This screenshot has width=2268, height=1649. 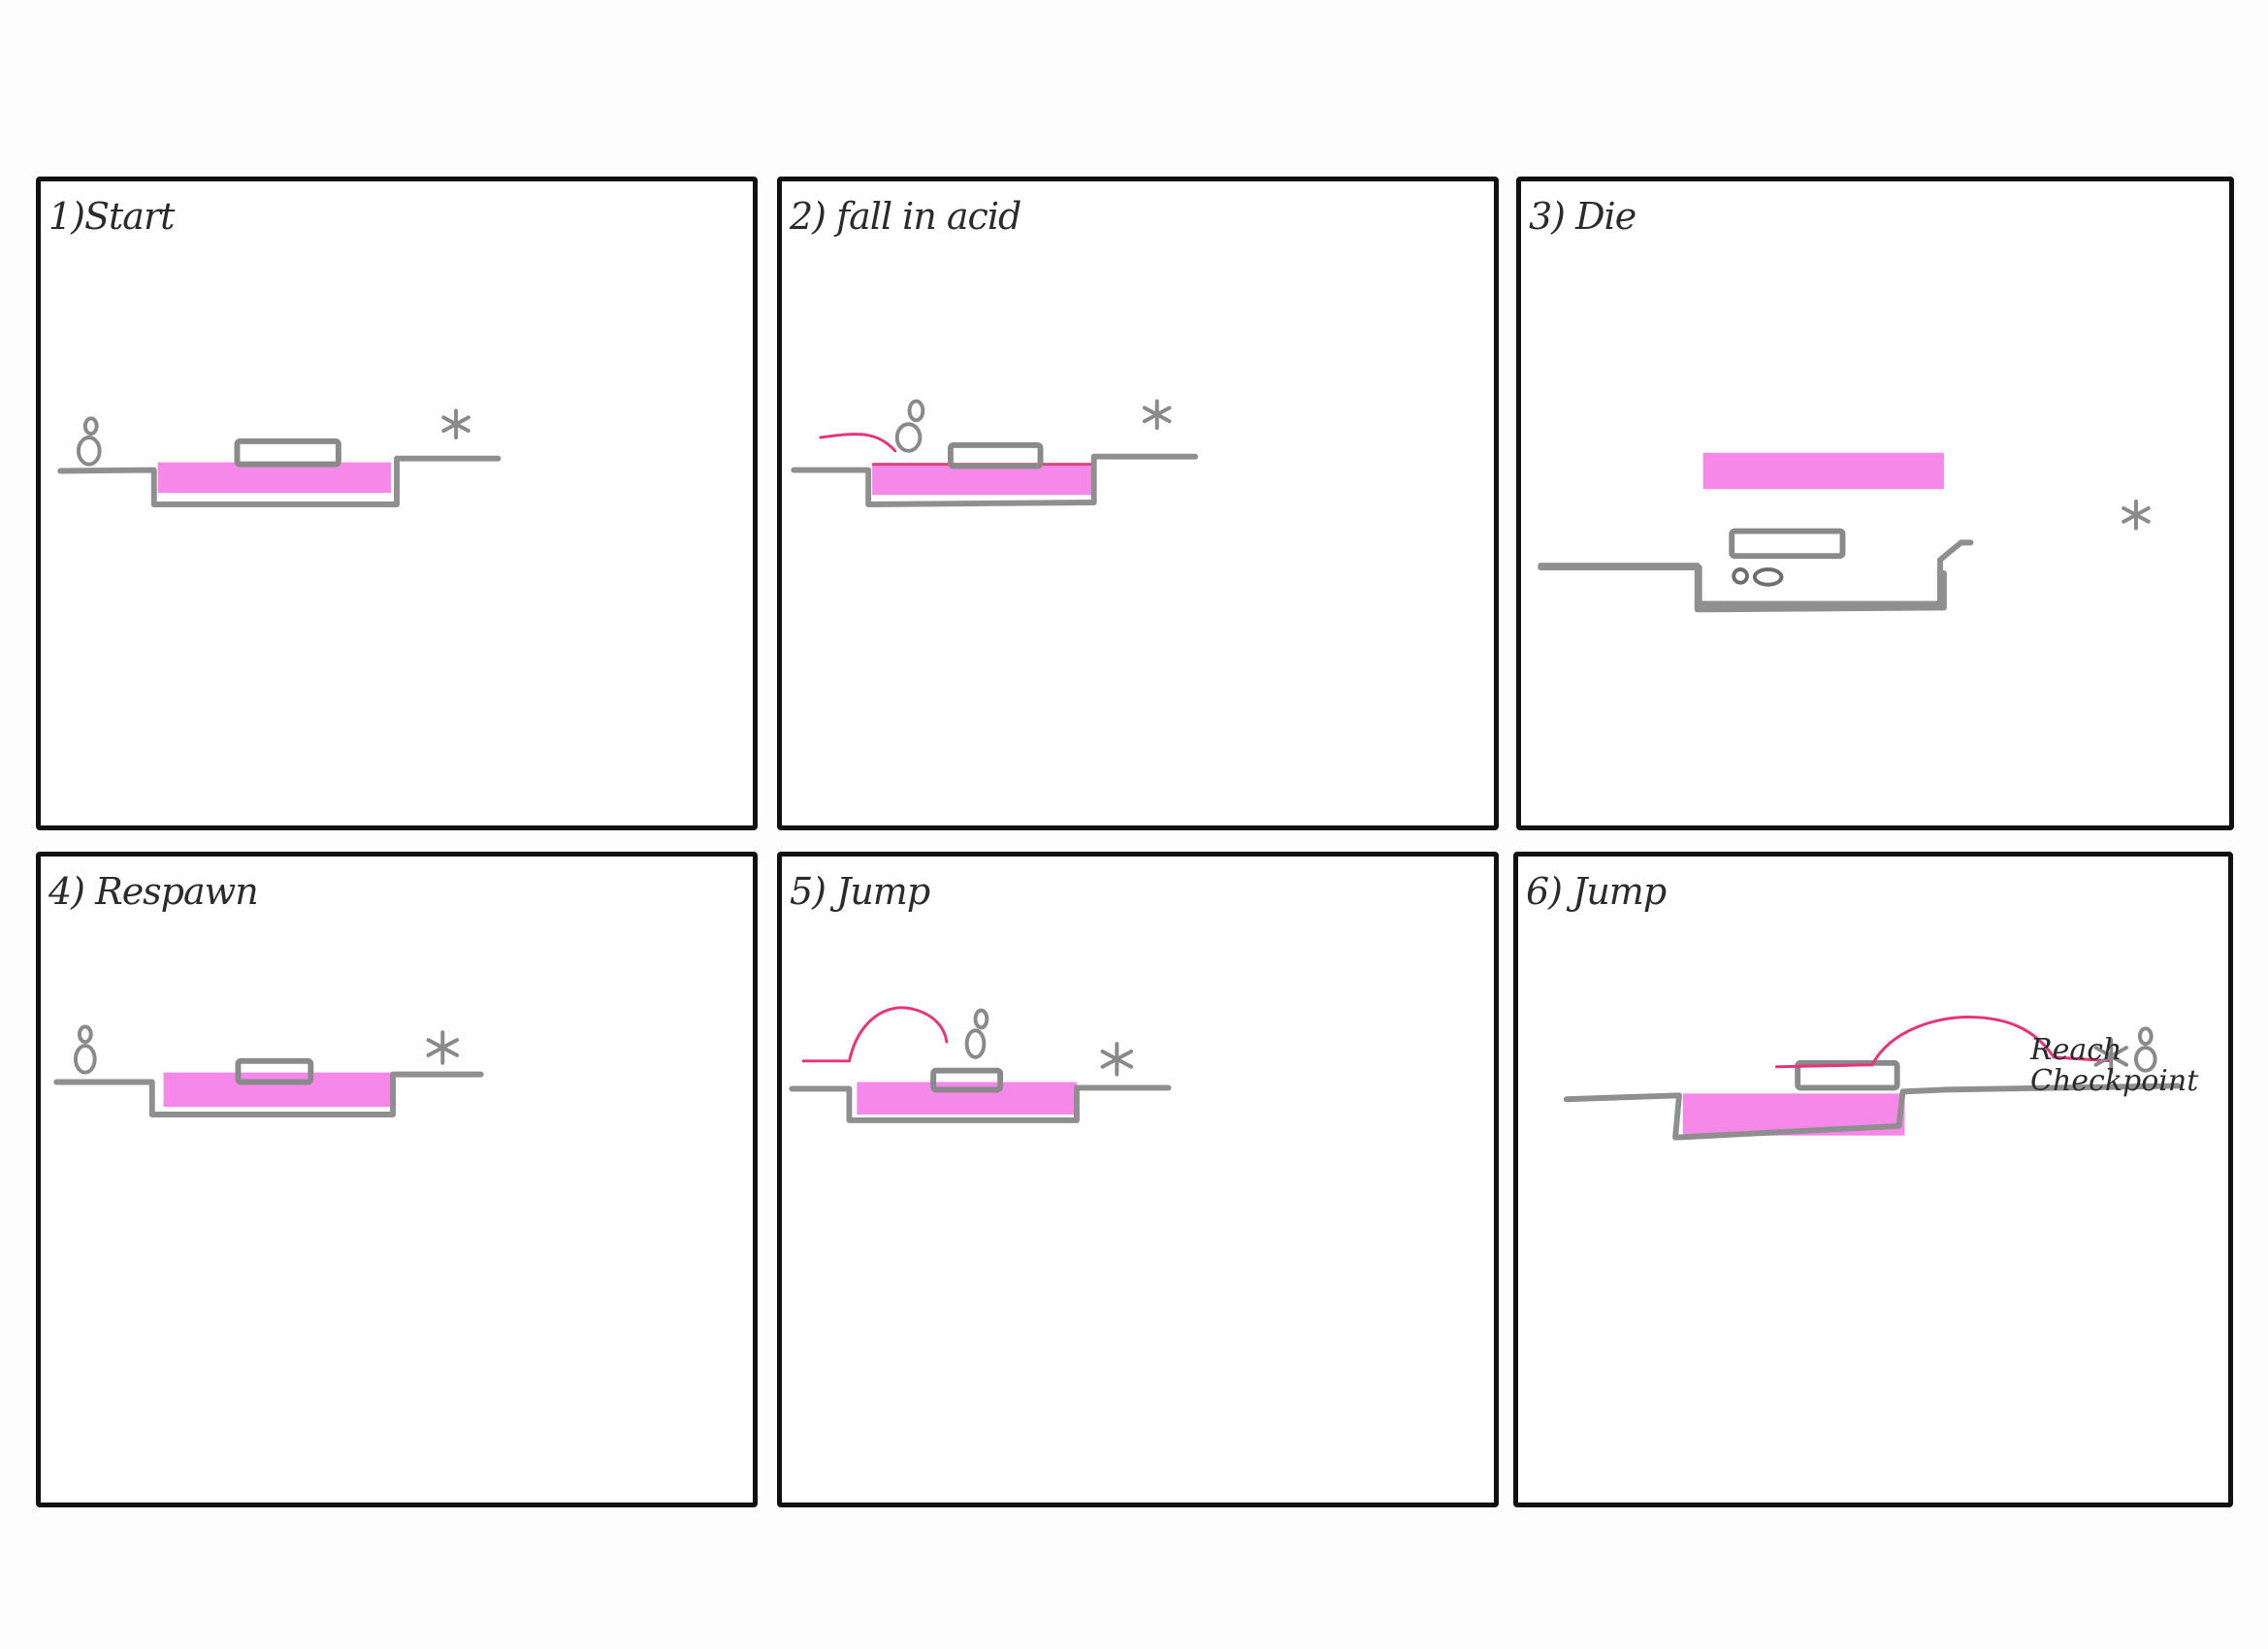 I want to click on dead-player-head, so click(x=1740, y=576).